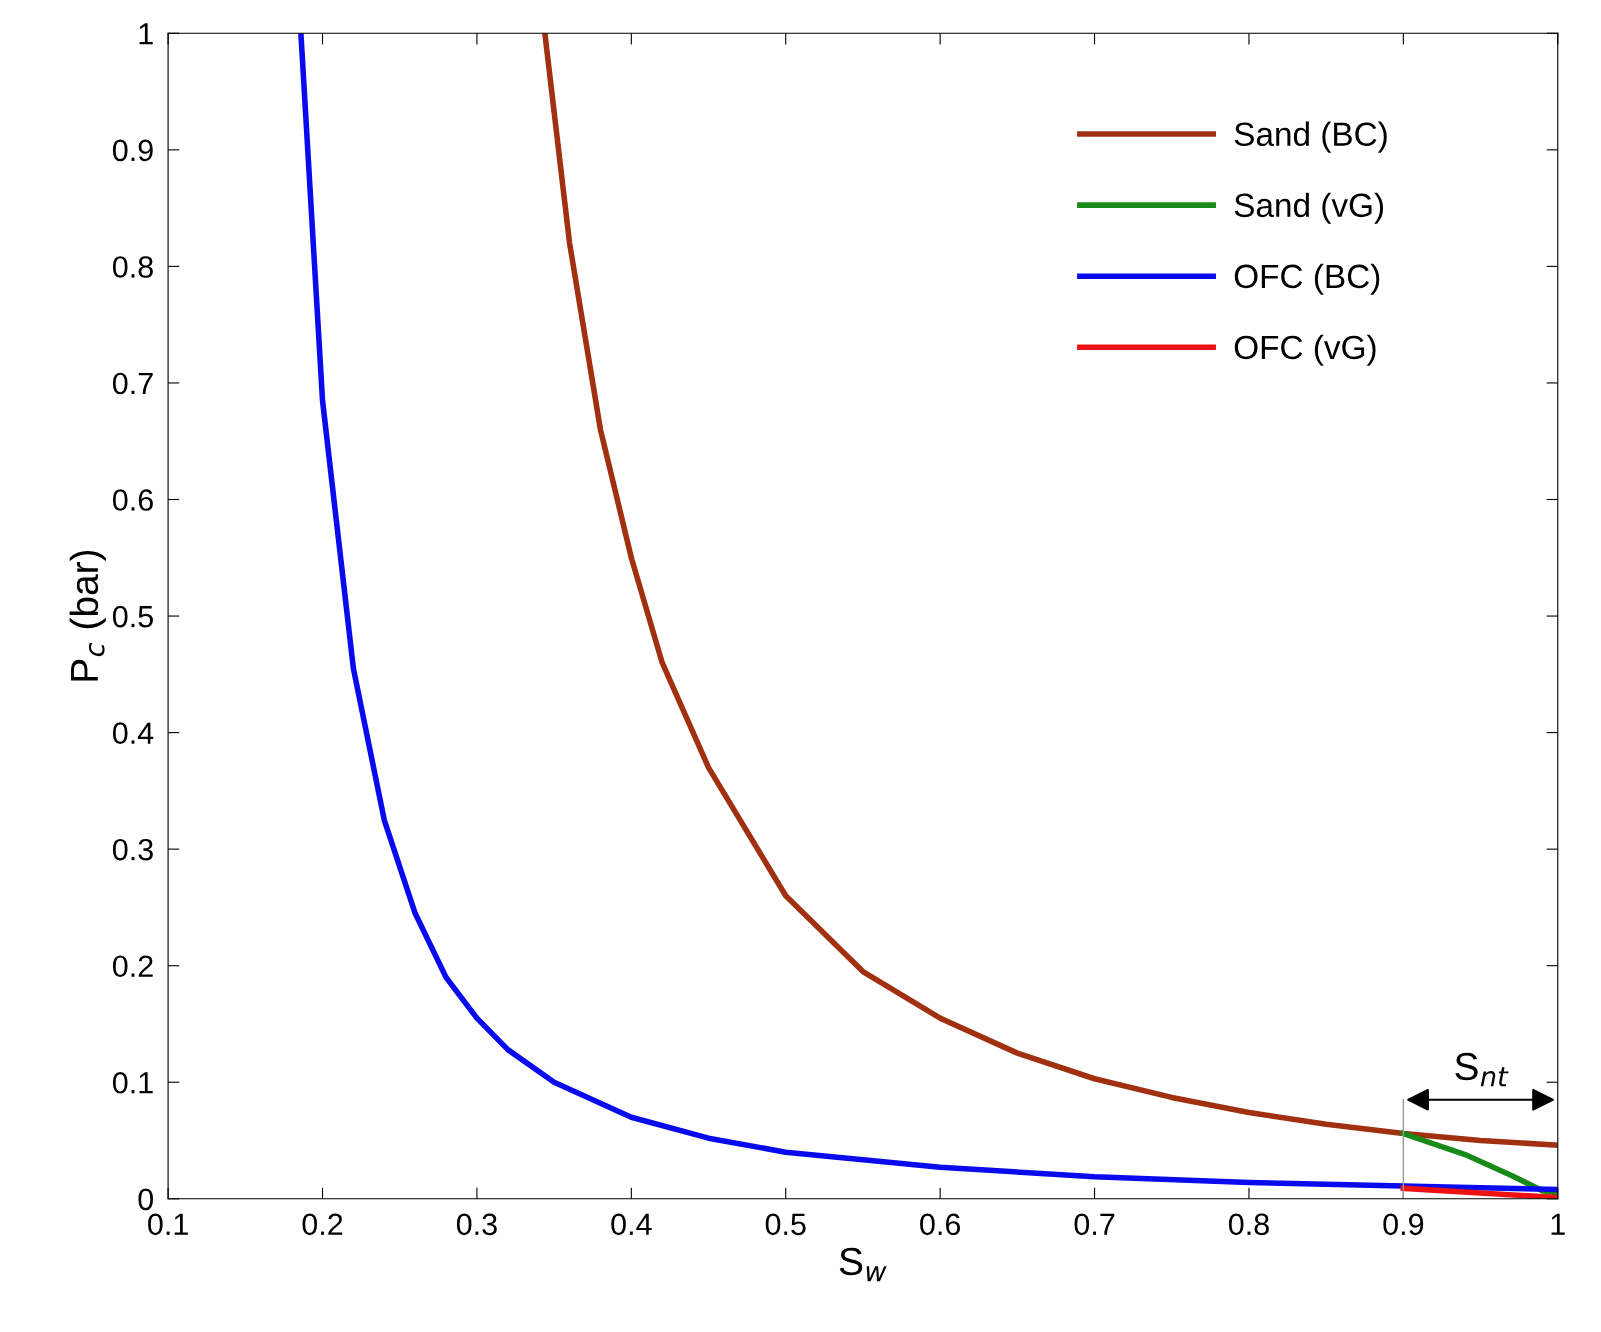  What do you see at coordinates (1248, 1224) in the screenshot?
I see `x-tick-label: 0.8` at bounding box center [1248, 1224].